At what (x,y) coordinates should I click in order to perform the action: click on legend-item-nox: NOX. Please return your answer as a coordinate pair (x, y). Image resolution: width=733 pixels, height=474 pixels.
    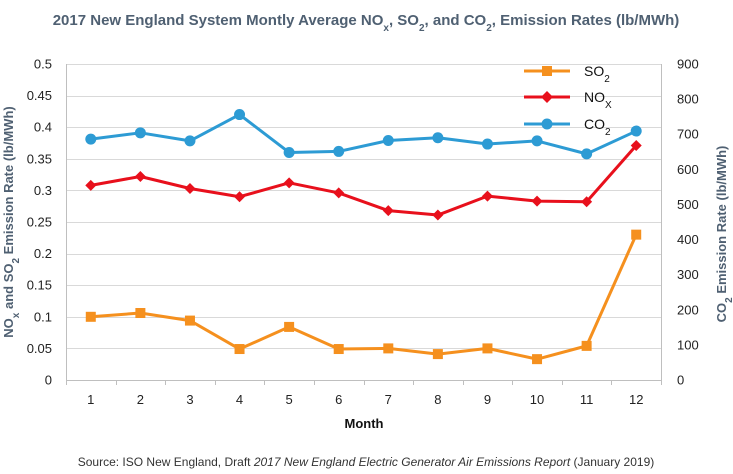
    Looking at the image, I should click on (568, 100).